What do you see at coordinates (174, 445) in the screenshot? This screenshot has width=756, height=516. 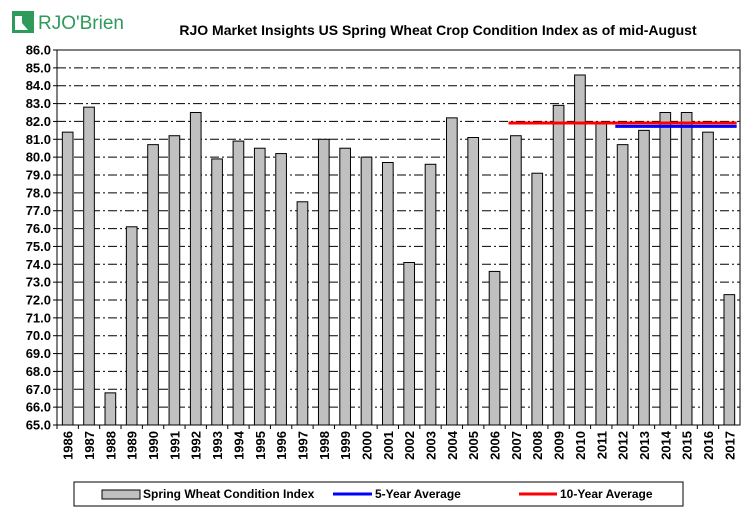 I see `x-tick-label: 1991` at bounding box center [174, 445].